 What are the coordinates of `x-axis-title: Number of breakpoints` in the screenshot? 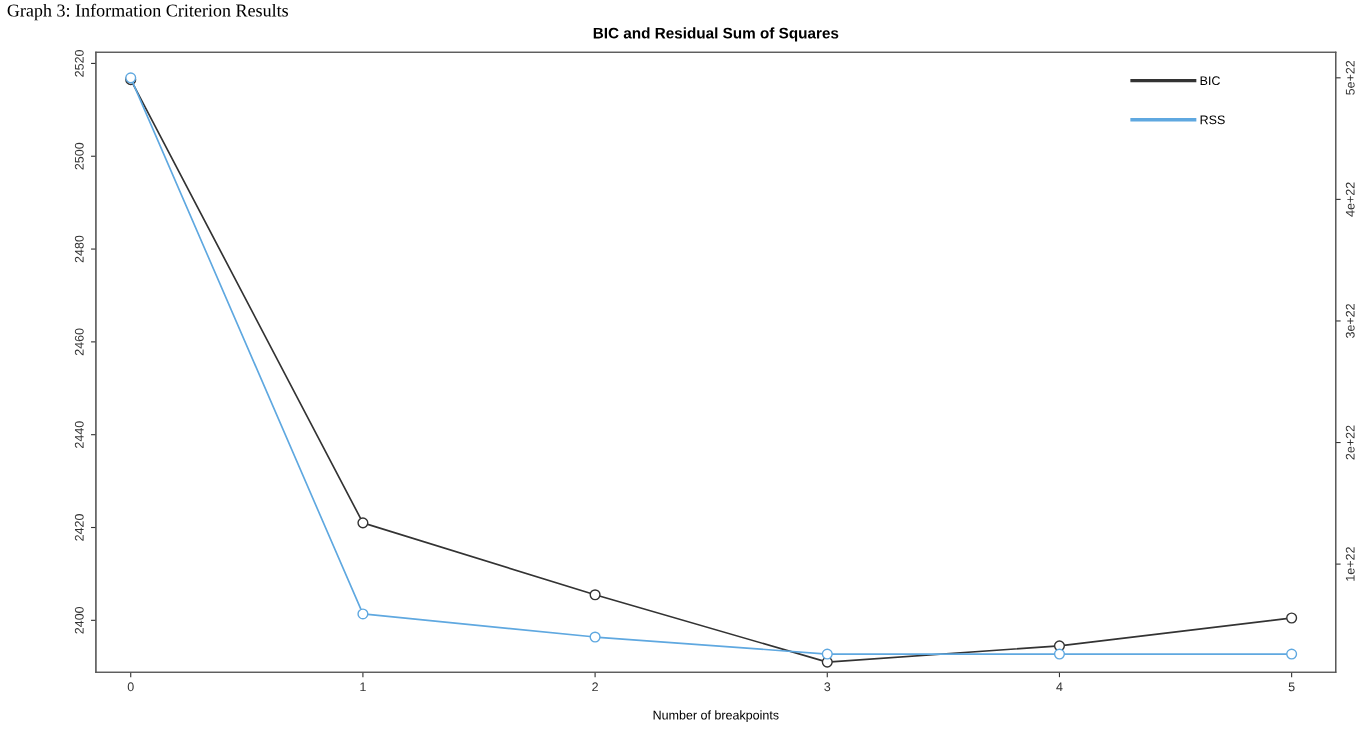 It's located at (716, 716).